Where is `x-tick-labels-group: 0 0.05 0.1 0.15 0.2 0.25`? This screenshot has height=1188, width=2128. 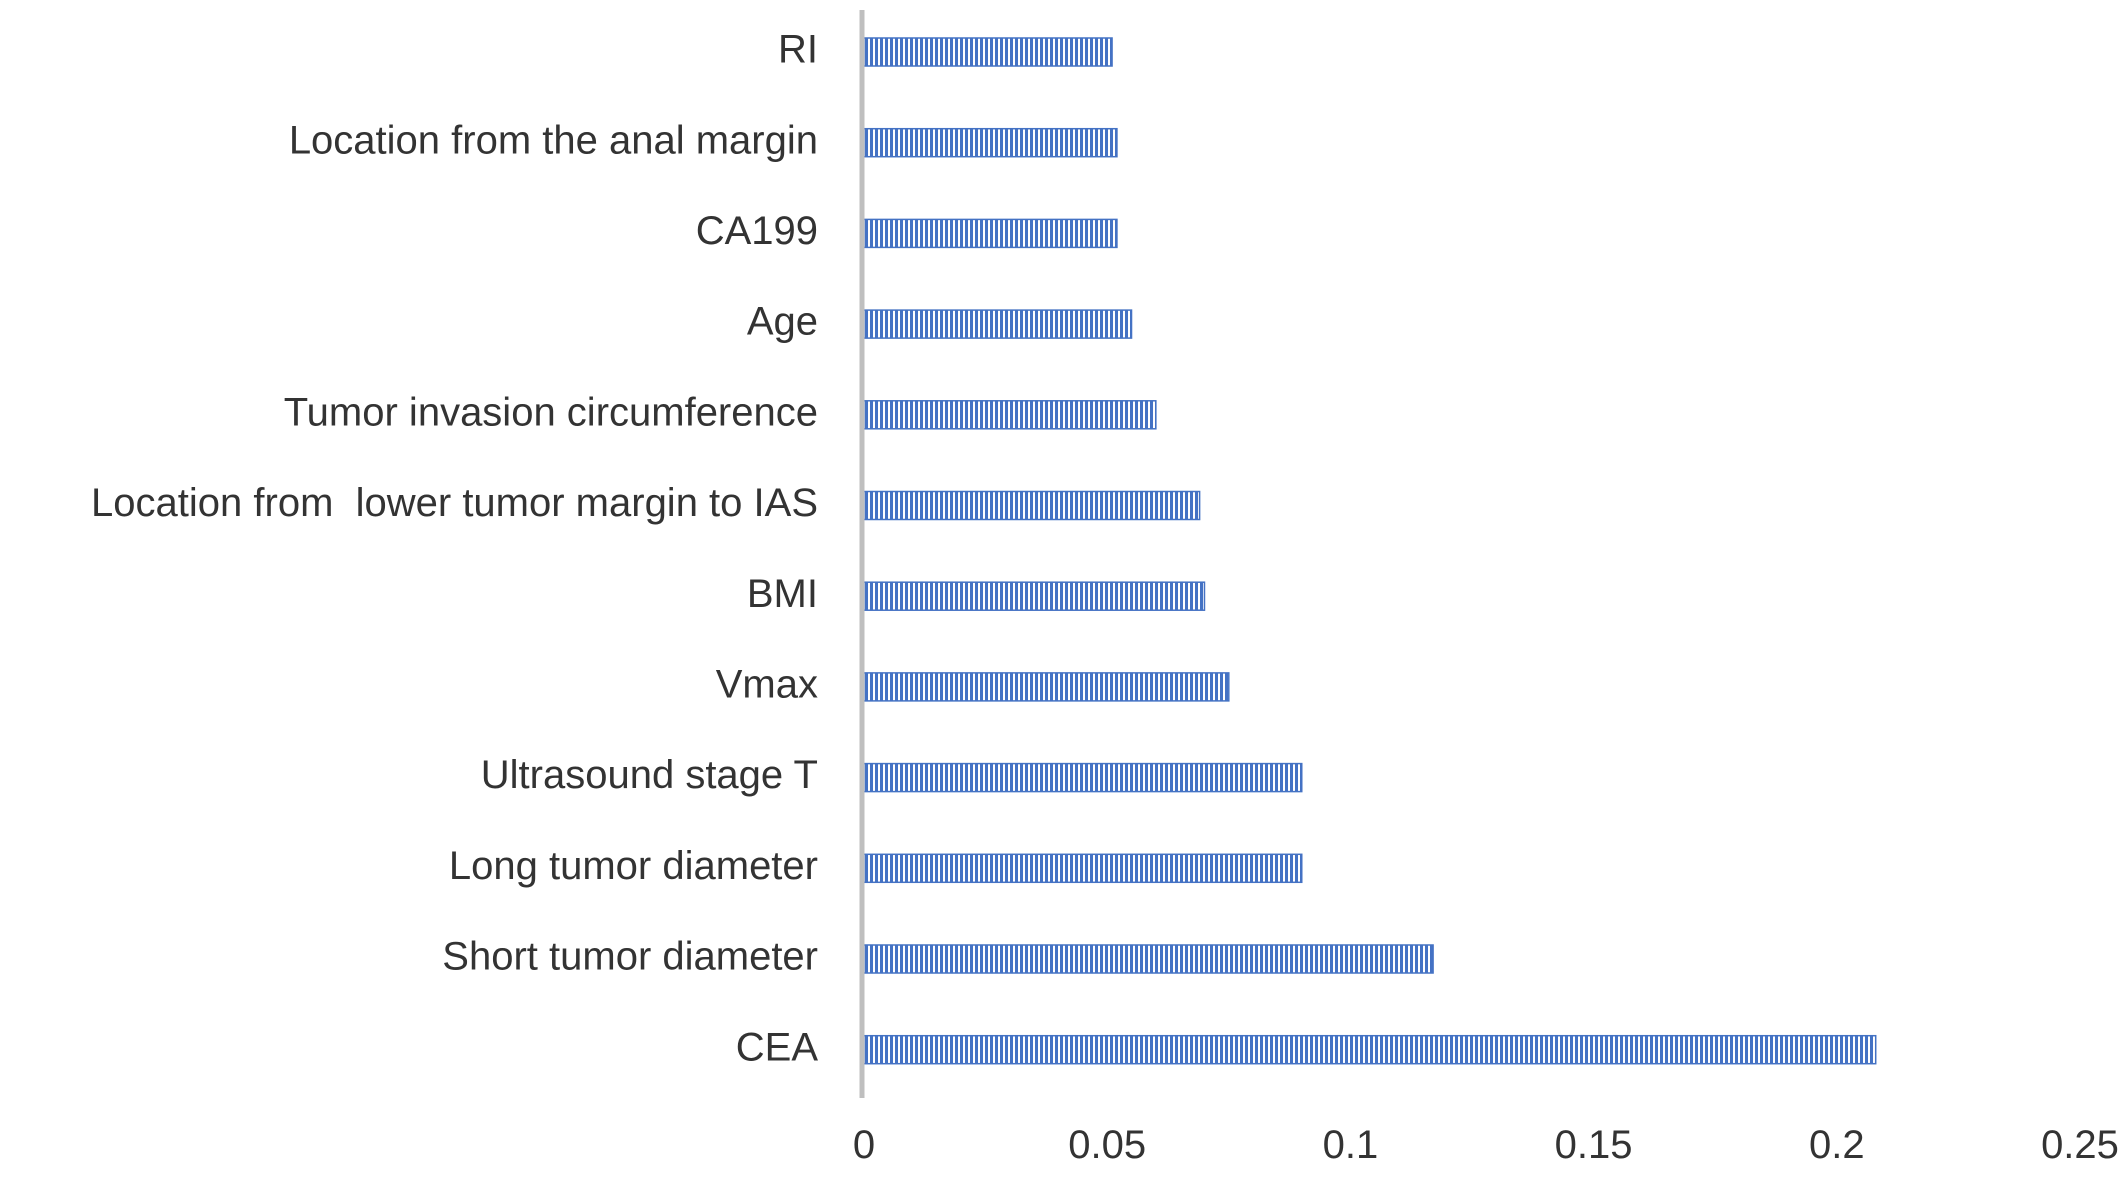
x-tick-labels-group: 0 0.05 0.1 0.15 0.2 0.25 is located at coordinates (1486, 1145).